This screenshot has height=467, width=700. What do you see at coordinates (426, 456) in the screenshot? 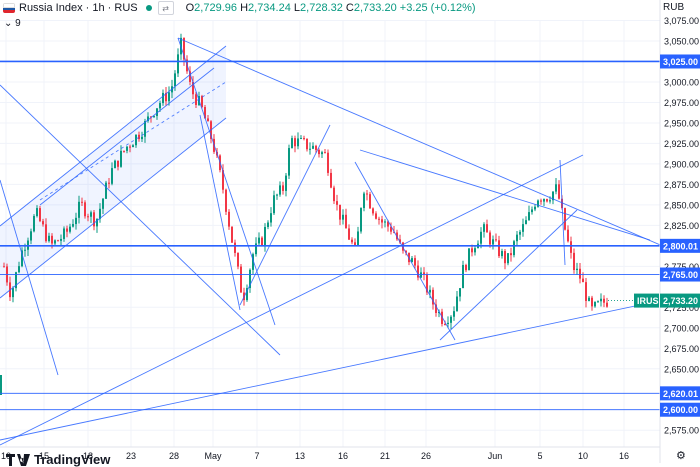
I see `x-tick-label: 26` at bounding box center [426, 456].